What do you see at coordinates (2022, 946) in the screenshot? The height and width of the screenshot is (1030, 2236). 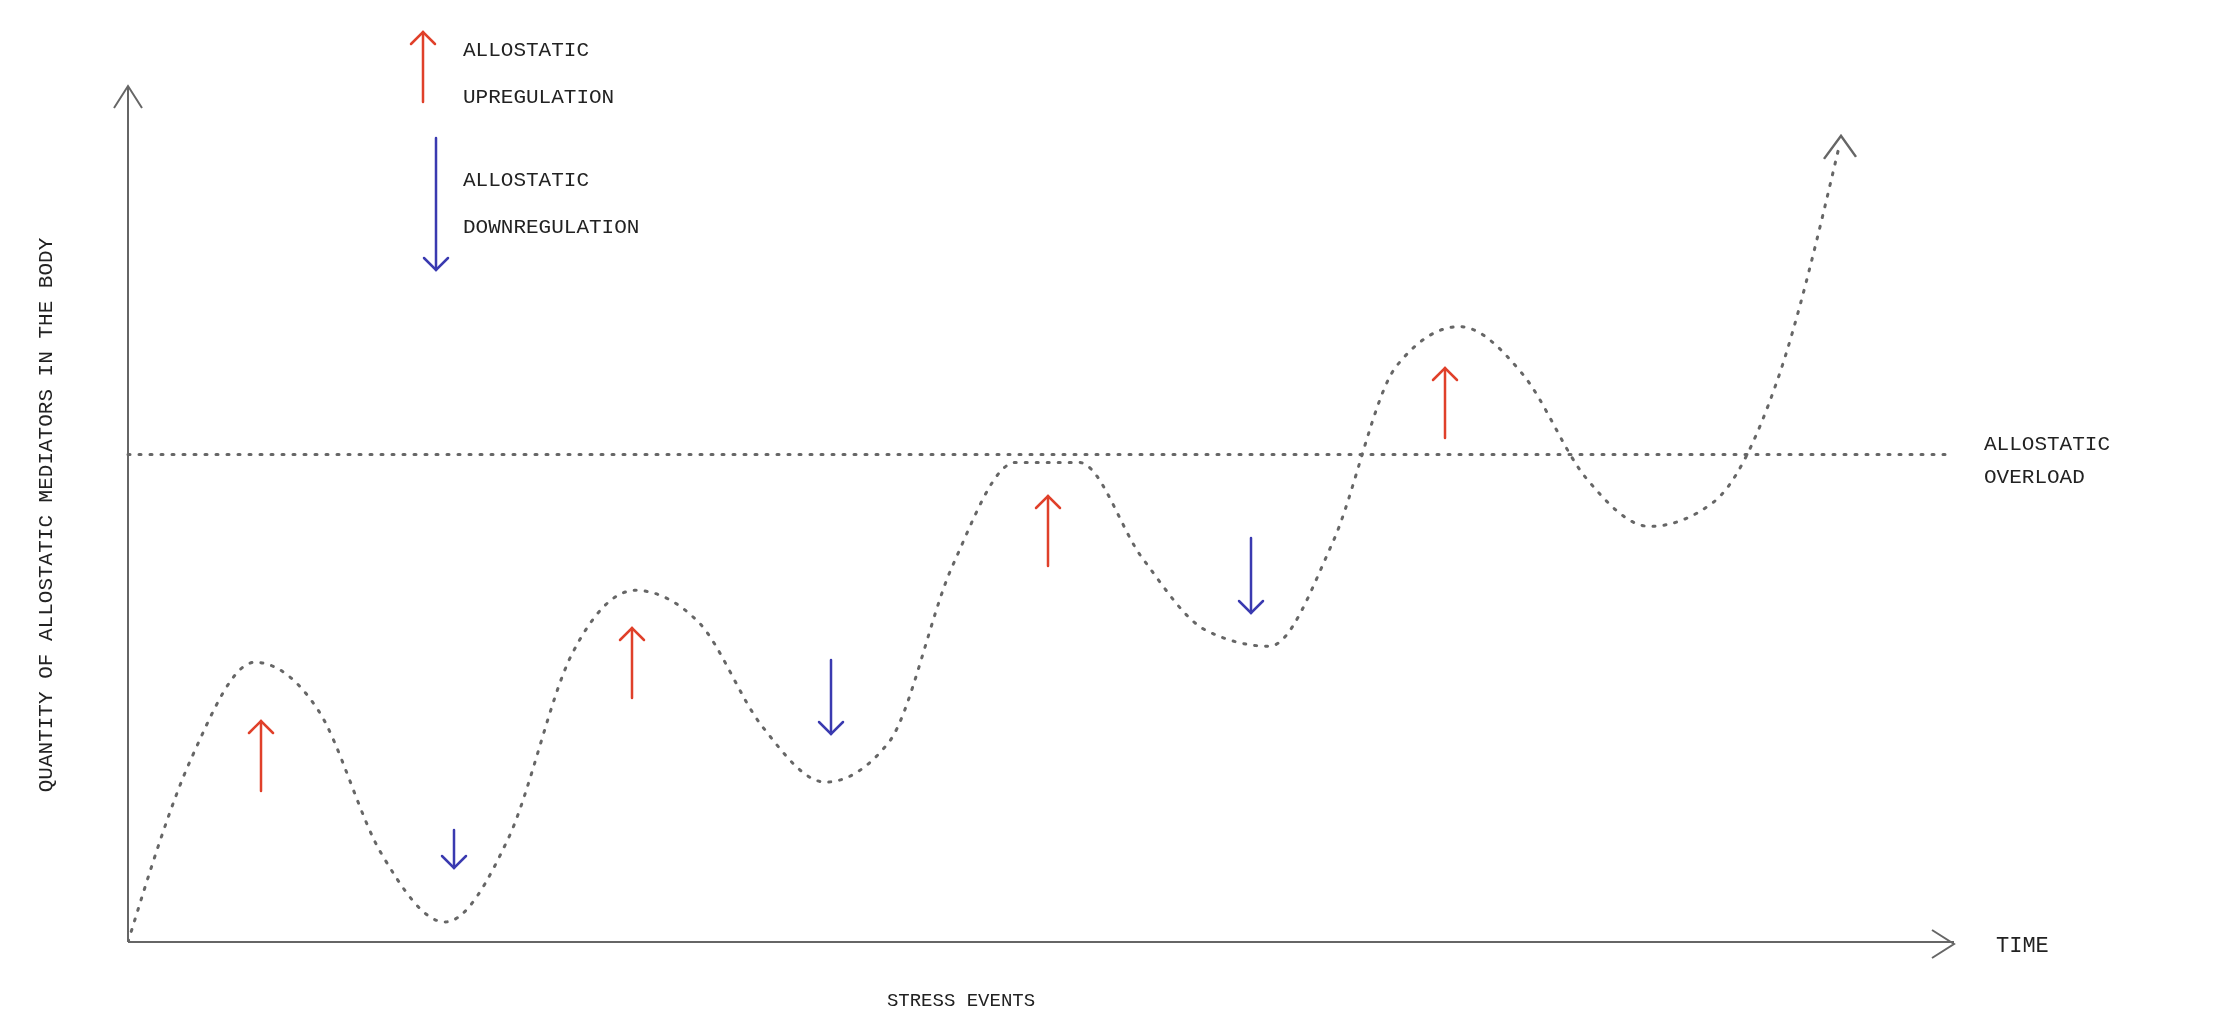 I see `text: TIME` at bounding box center [2022, 946].